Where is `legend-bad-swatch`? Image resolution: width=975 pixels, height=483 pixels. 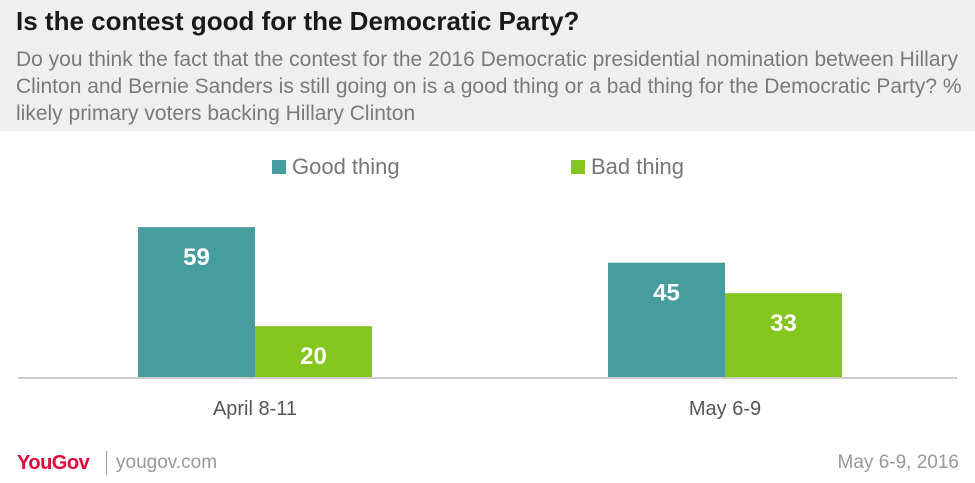
legend-bad-swatch is located at coordinates (578, 167).